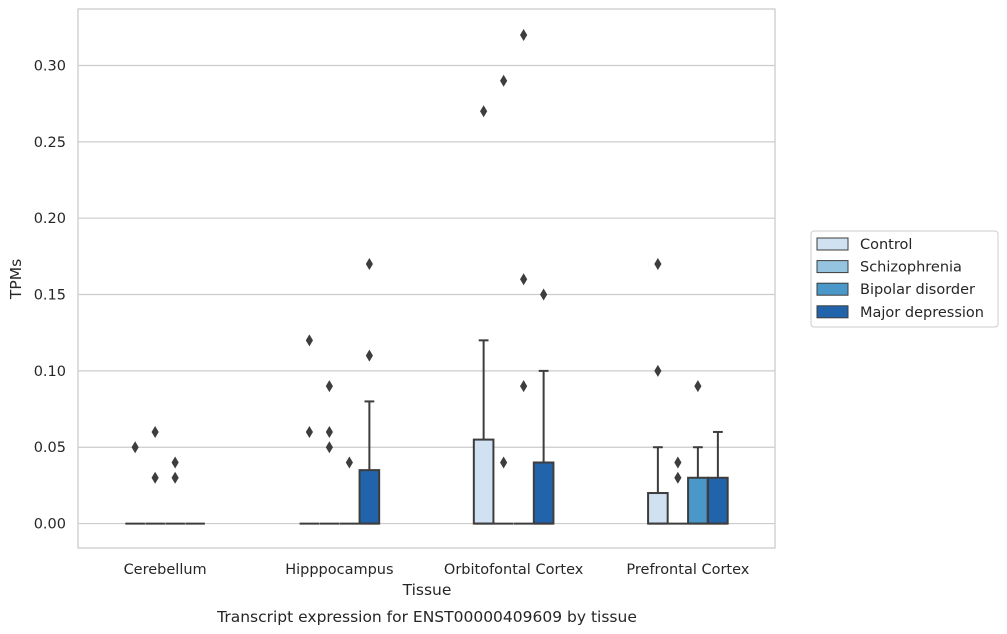  Describe the element at coordinates (50, 143) in the screenshot. I see `y-tick-label: 0.25` at that location.